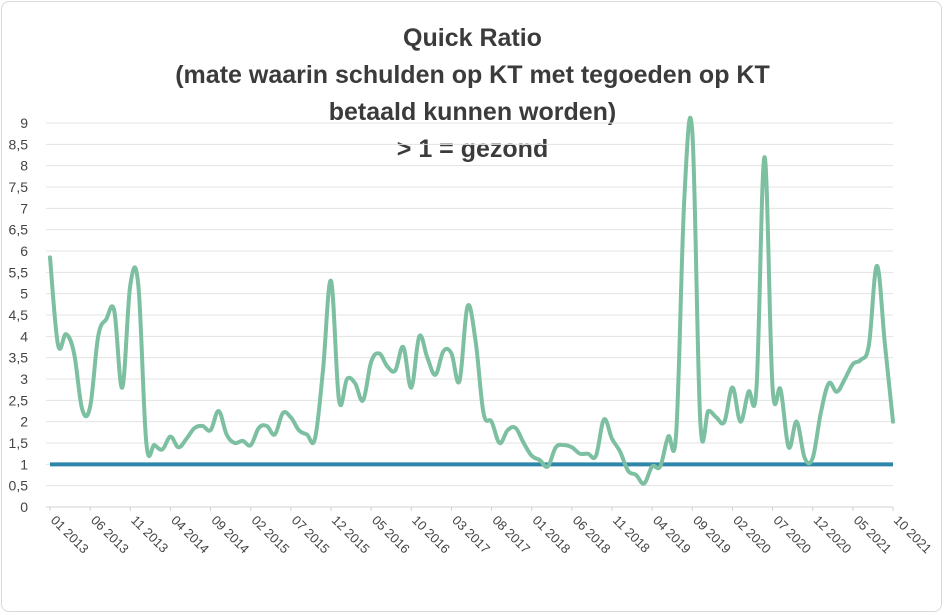 The width and height of the screenshot is (945, 615). What do you see at coordinates (19, 272) in the screenshot?
I see `y-tick-label: 5,5` at bounding box center [19, 272].